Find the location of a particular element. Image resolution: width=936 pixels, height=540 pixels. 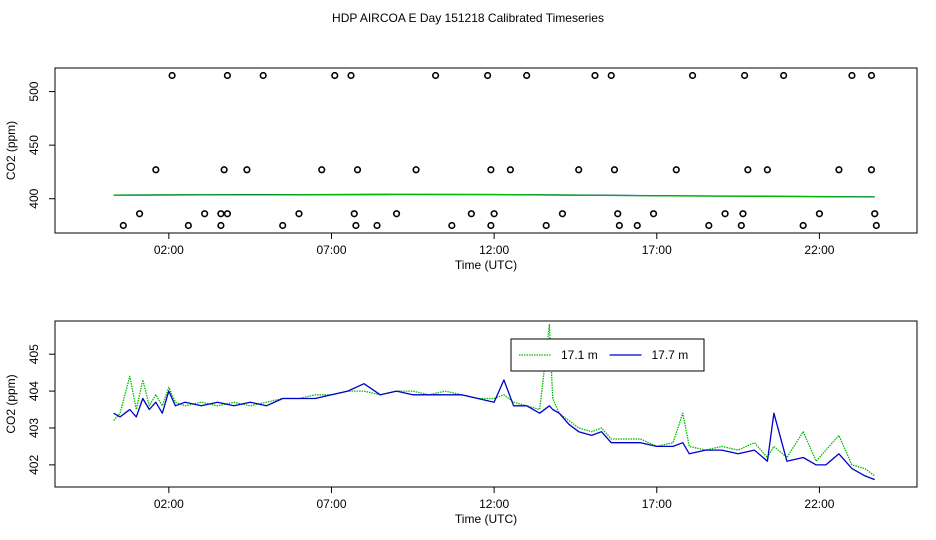

y-tick-label: 500 is located at coordinates (34, 91).